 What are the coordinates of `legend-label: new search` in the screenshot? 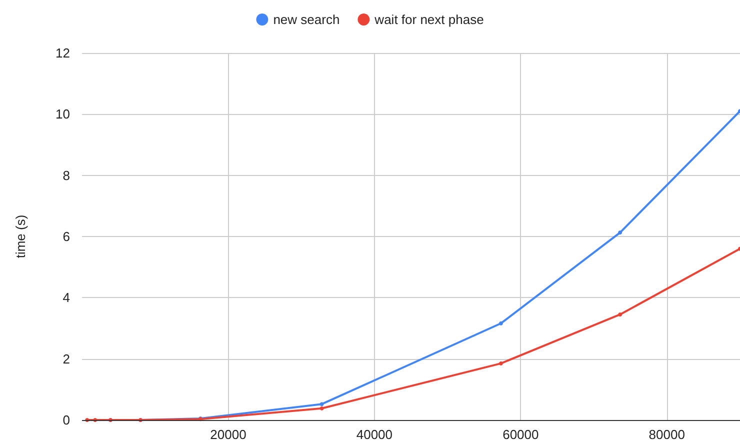 It's located at (306, 19).